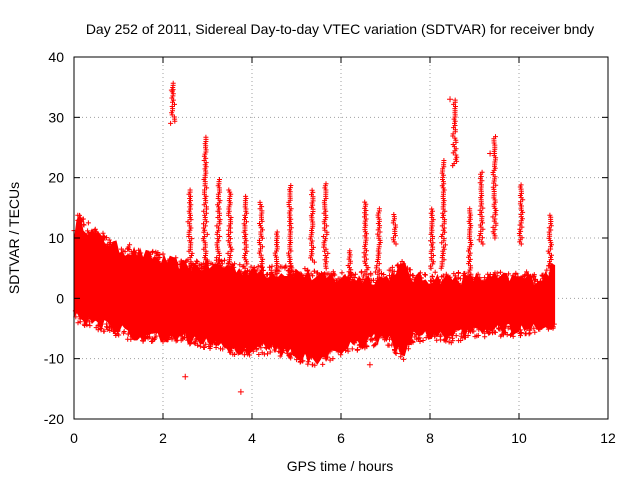 This screenshot has width=640, height=480. What do you see at coordinates (54, 419) in the screenshot?
I see `y-tick-label: -20` at bounding box center [54, 419].